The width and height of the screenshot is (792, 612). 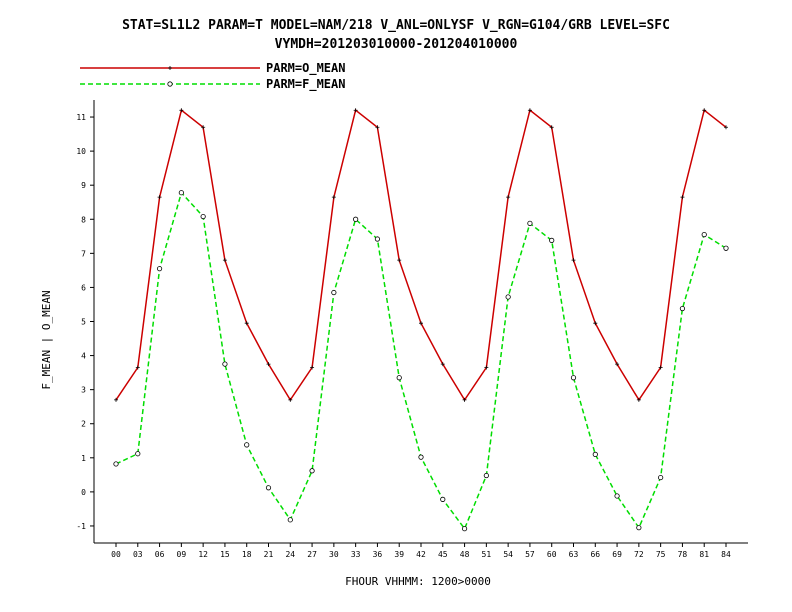 I want to click on x-tick-label: 24, so click(x=290, y=554).